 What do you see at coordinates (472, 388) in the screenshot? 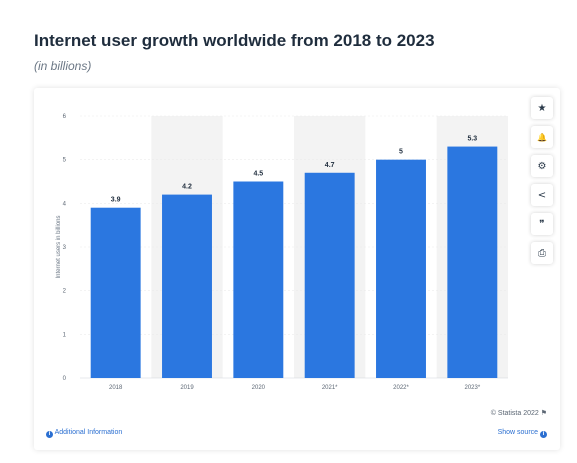
I see `x-tick-label: 2023*` at bounding box center [472, 388].